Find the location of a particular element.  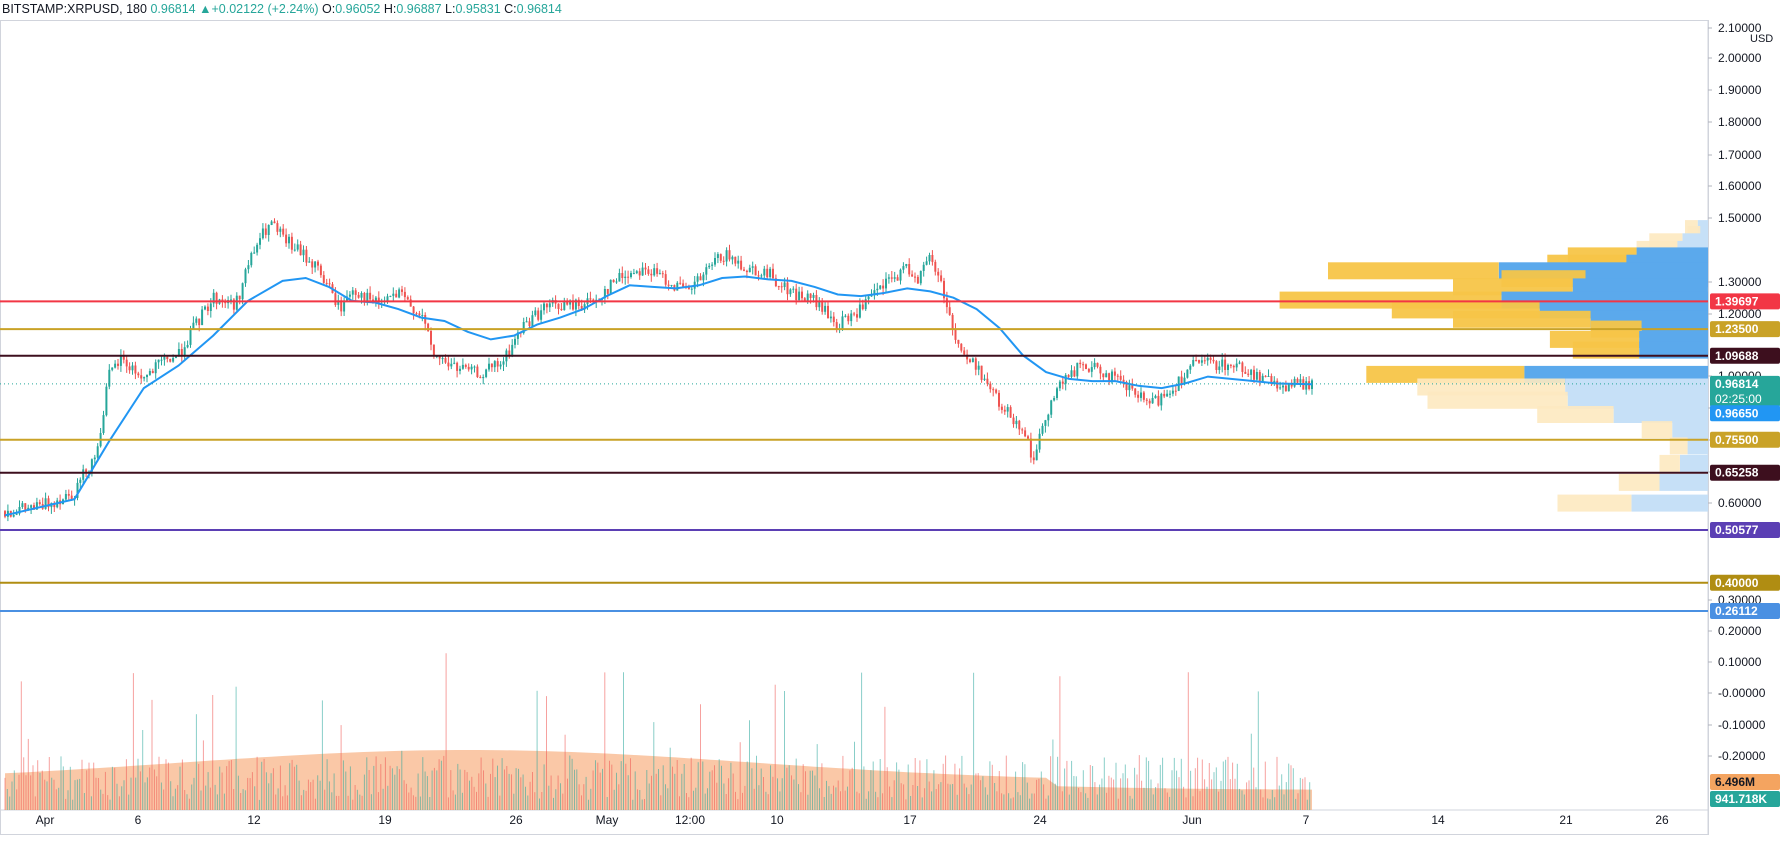

x-tick-label: 12:00 is located at coordinates (690, 820).